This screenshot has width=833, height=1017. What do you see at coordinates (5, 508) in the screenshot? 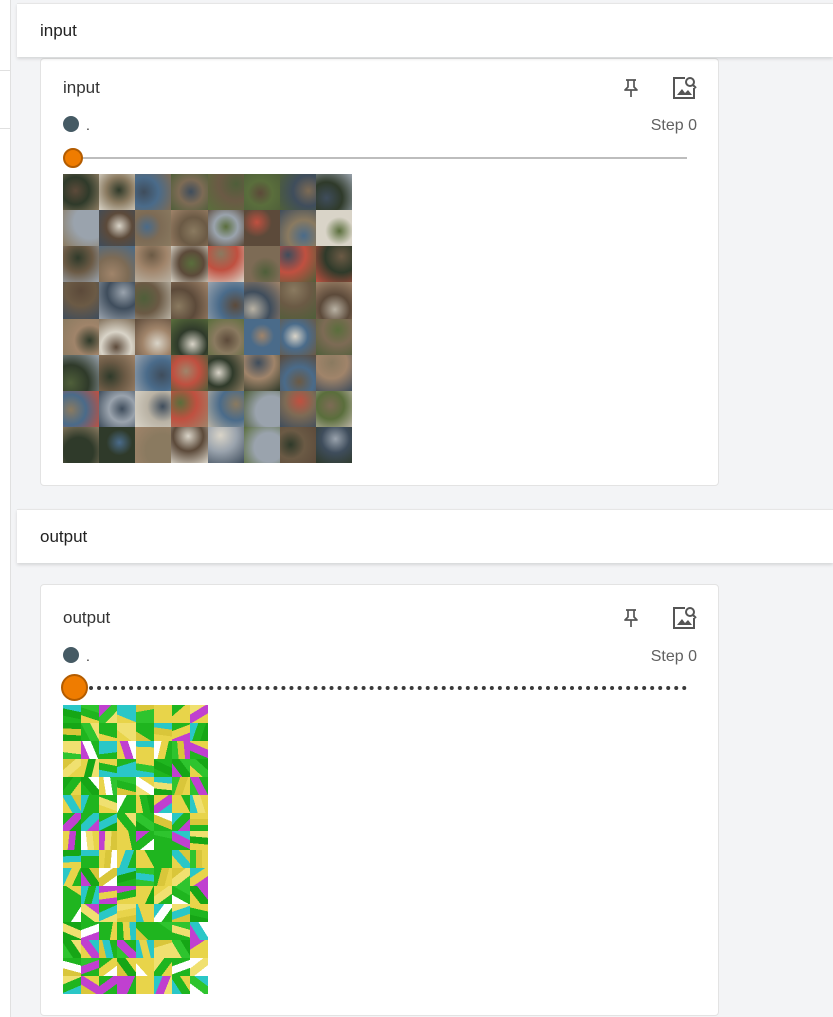
I see `left-sidebar` at bounding box center [5, 508].